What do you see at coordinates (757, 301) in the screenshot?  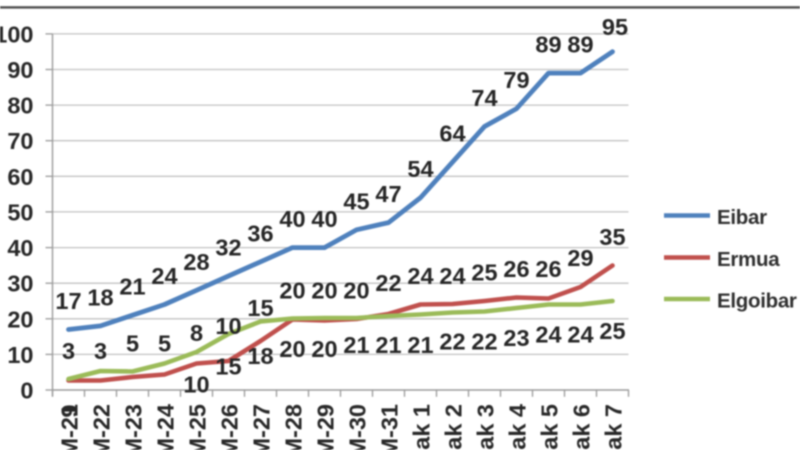 I see `svg-text: Elgoibar` at bounding box center [757, 301].